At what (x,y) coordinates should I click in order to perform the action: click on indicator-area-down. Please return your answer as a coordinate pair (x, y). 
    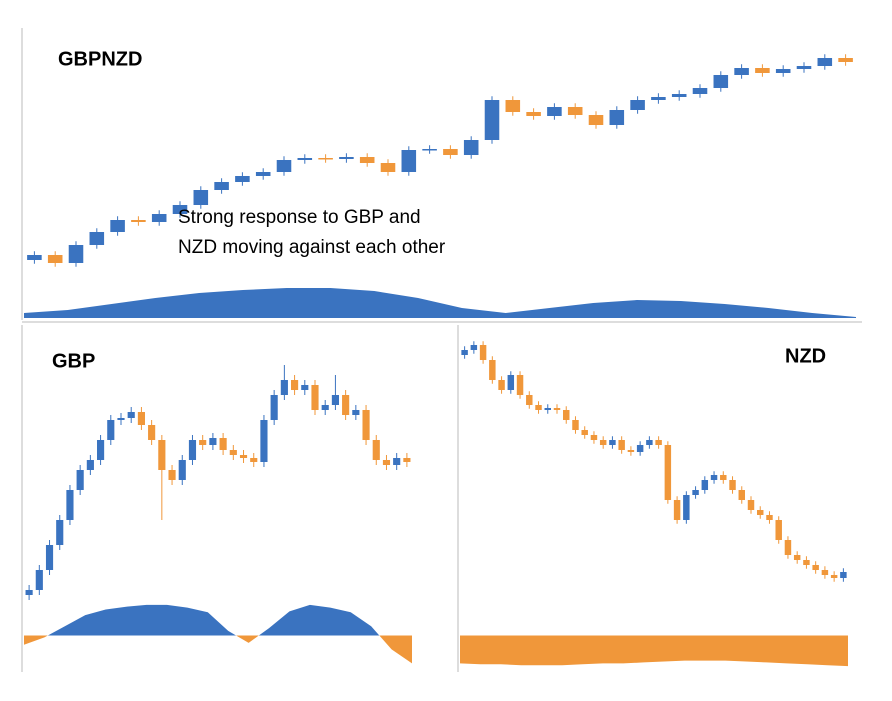
    Looking at the image, I should click on (654, 651).